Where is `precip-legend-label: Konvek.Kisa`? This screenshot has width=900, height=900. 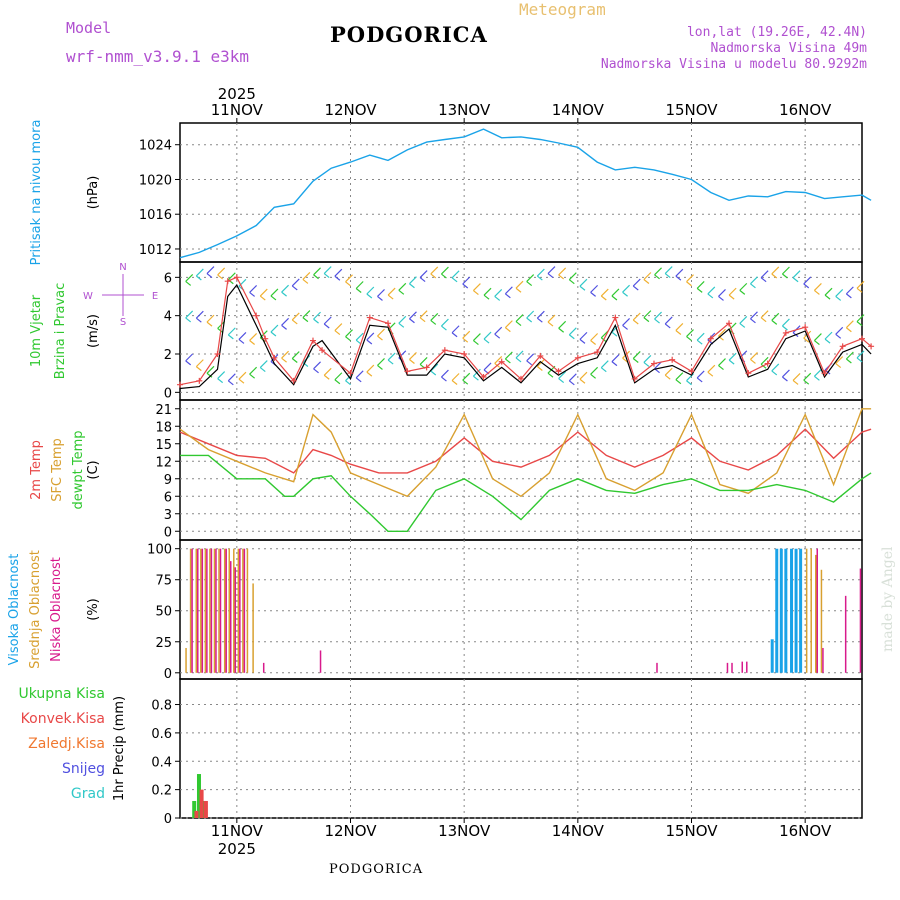 precip-legend-label: Konvek.Kisa is located at coordinates (63, 719).